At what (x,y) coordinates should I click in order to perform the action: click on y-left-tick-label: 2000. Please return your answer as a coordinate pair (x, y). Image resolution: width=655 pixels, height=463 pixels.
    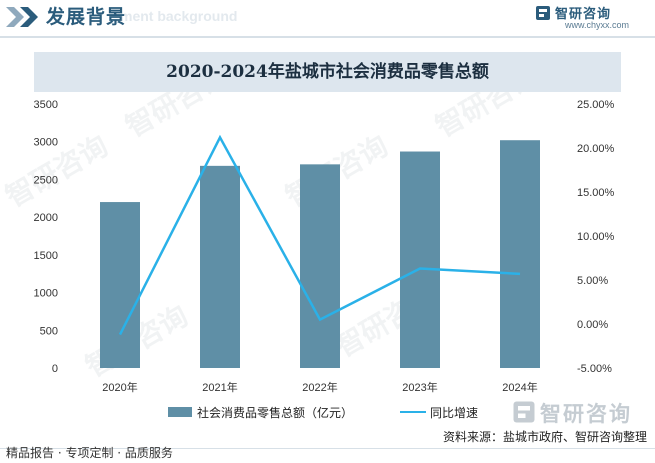
    Looking at the image, I should click on (46, 218).